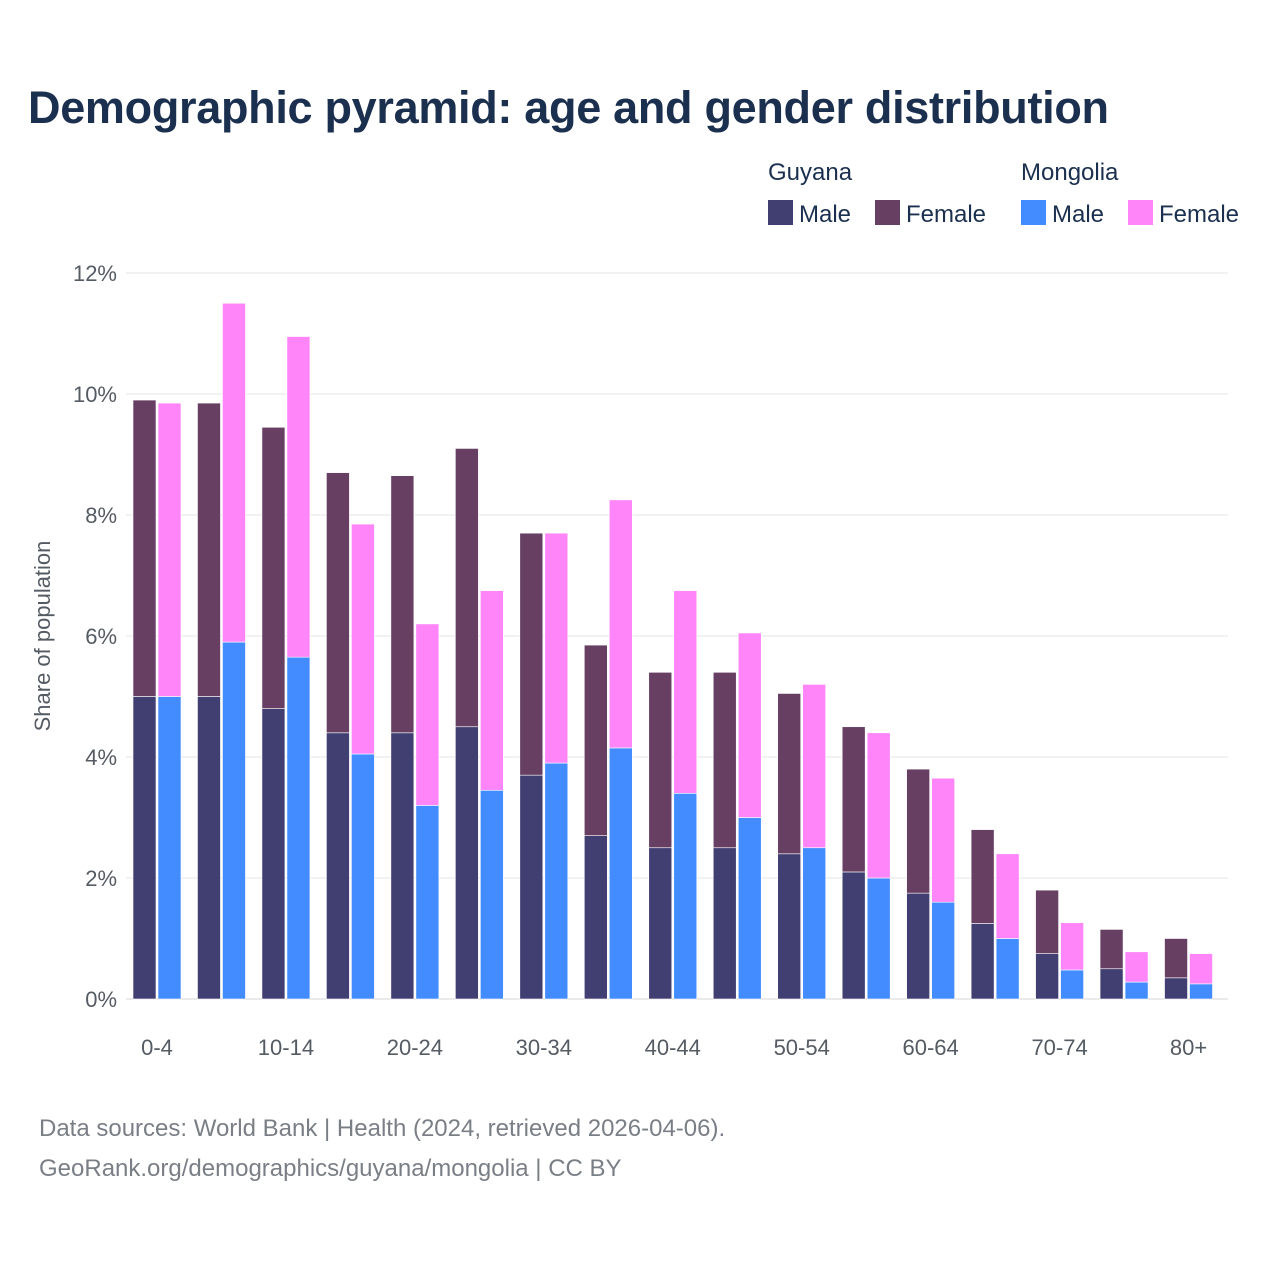 The width and height of the screenshot is (1280, 1280). What do you see at coordinates (101, 999) in the screenshot?
I see `y-tick-label: 0%` at bounding box center [101, 999].